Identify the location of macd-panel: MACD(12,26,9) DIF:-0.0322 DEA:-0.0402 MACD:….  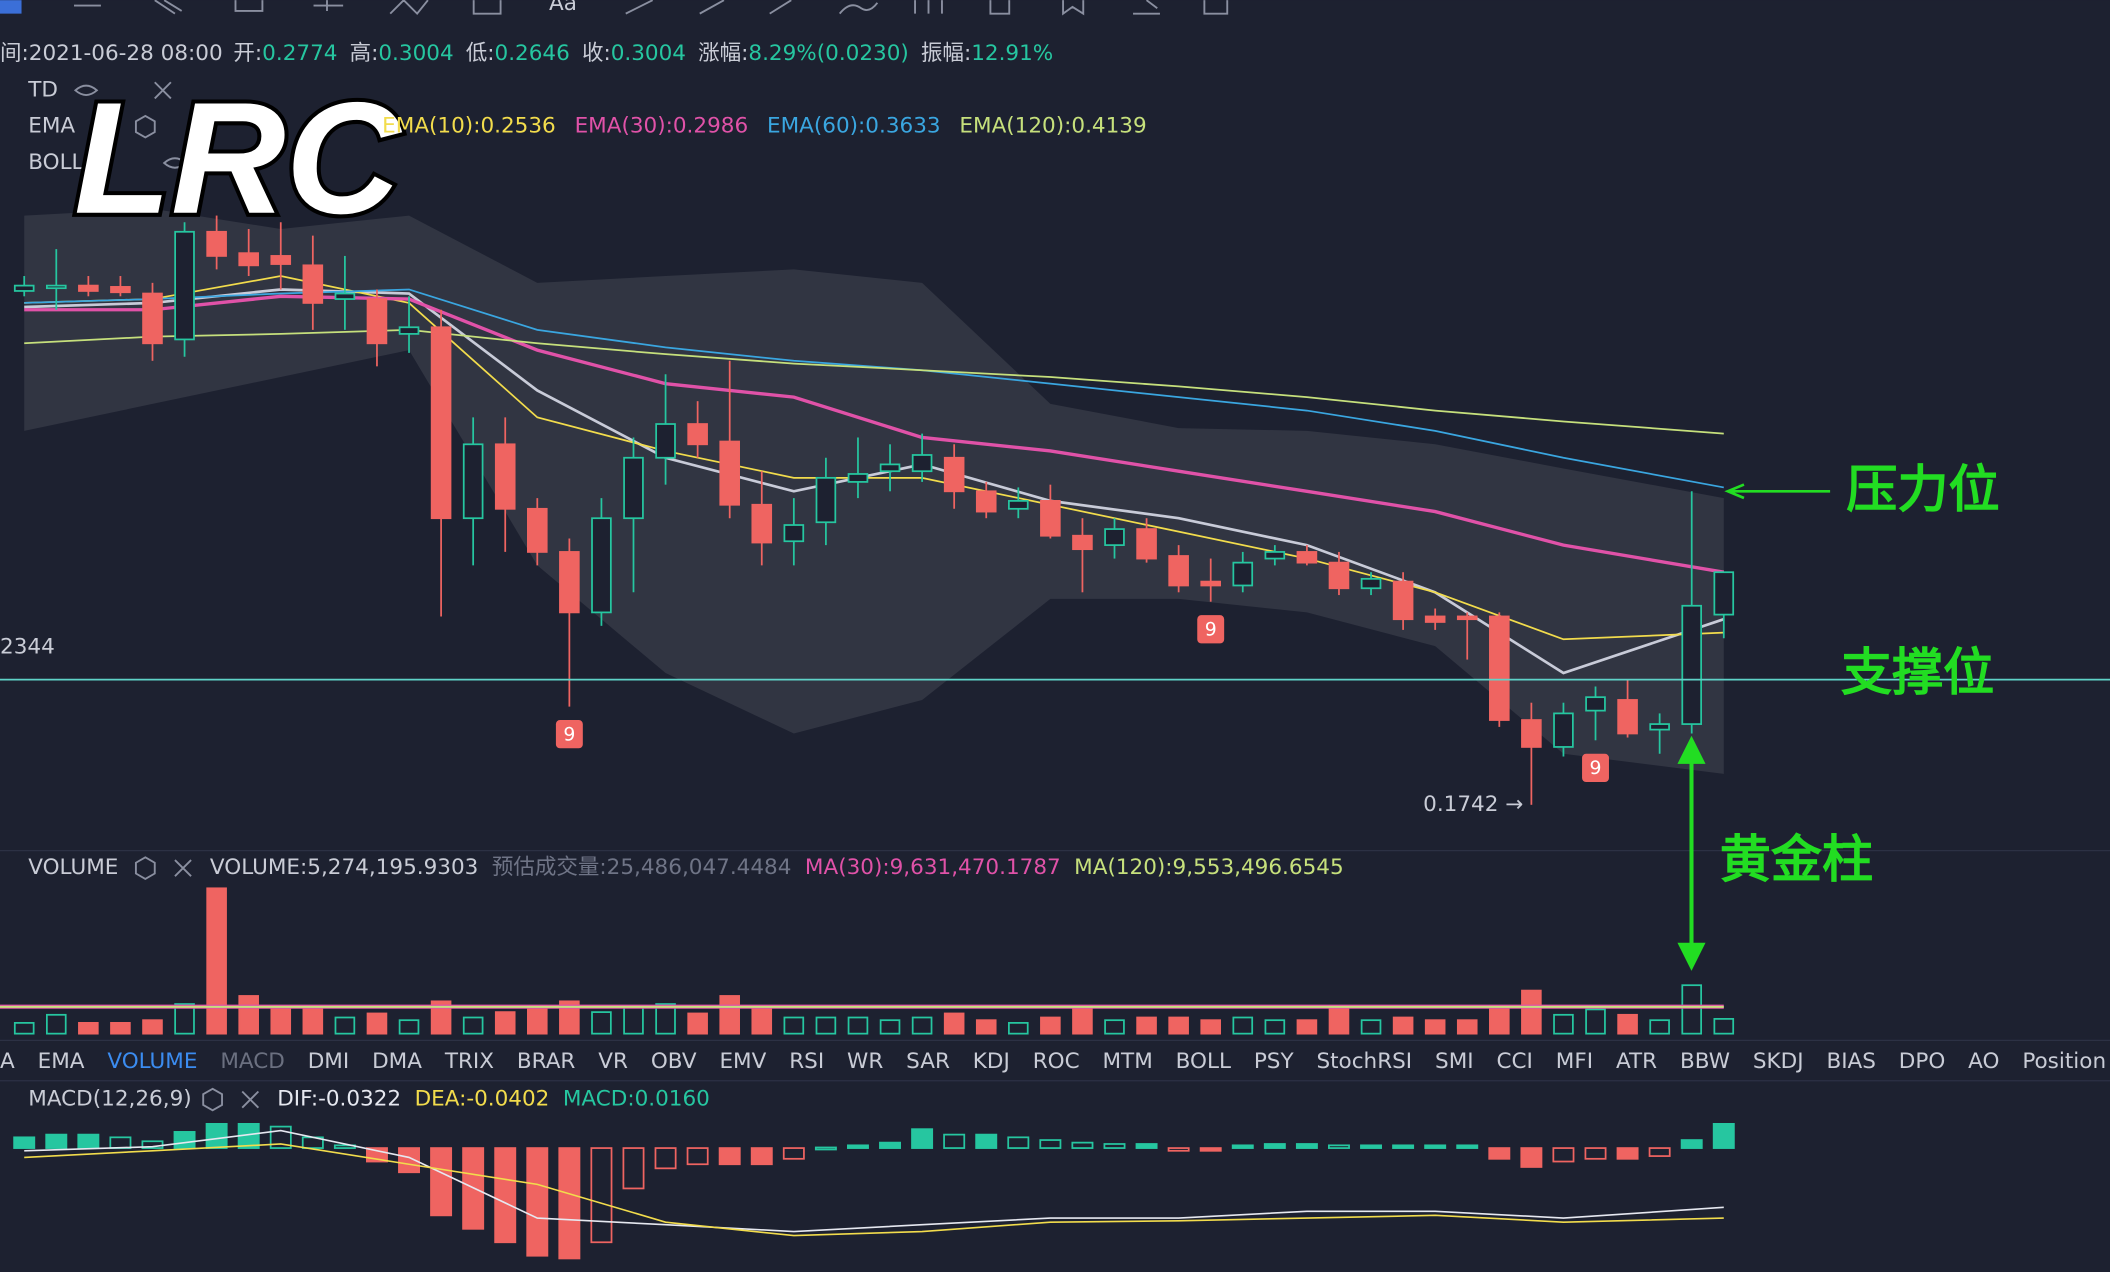
(874, 1173).